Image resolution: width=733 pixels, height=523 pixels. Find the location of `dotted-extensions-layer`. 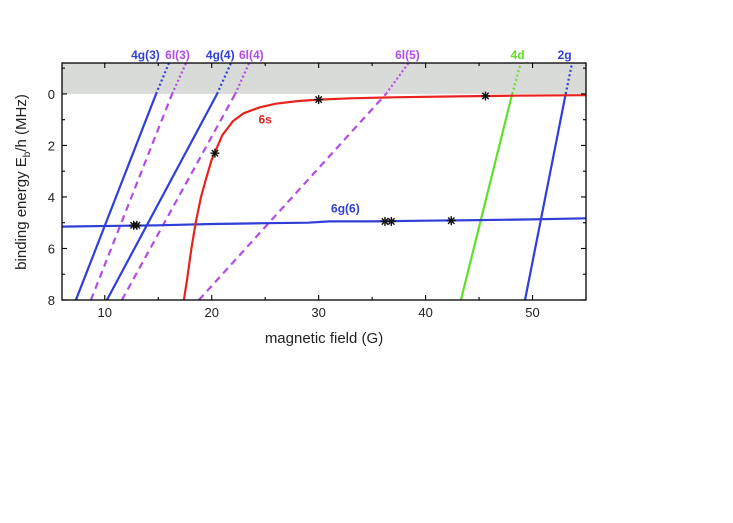

dotted-extensions-layer is located at coordinates (364, 78).